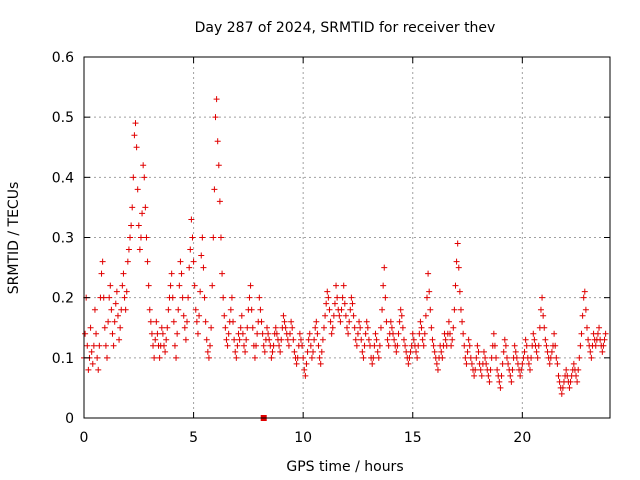 The image size is (640, 480). What do you see at coordinates (413, 438) in the screenshot?
I see `x-tick-label: 15` at bounding box center [413, 438].